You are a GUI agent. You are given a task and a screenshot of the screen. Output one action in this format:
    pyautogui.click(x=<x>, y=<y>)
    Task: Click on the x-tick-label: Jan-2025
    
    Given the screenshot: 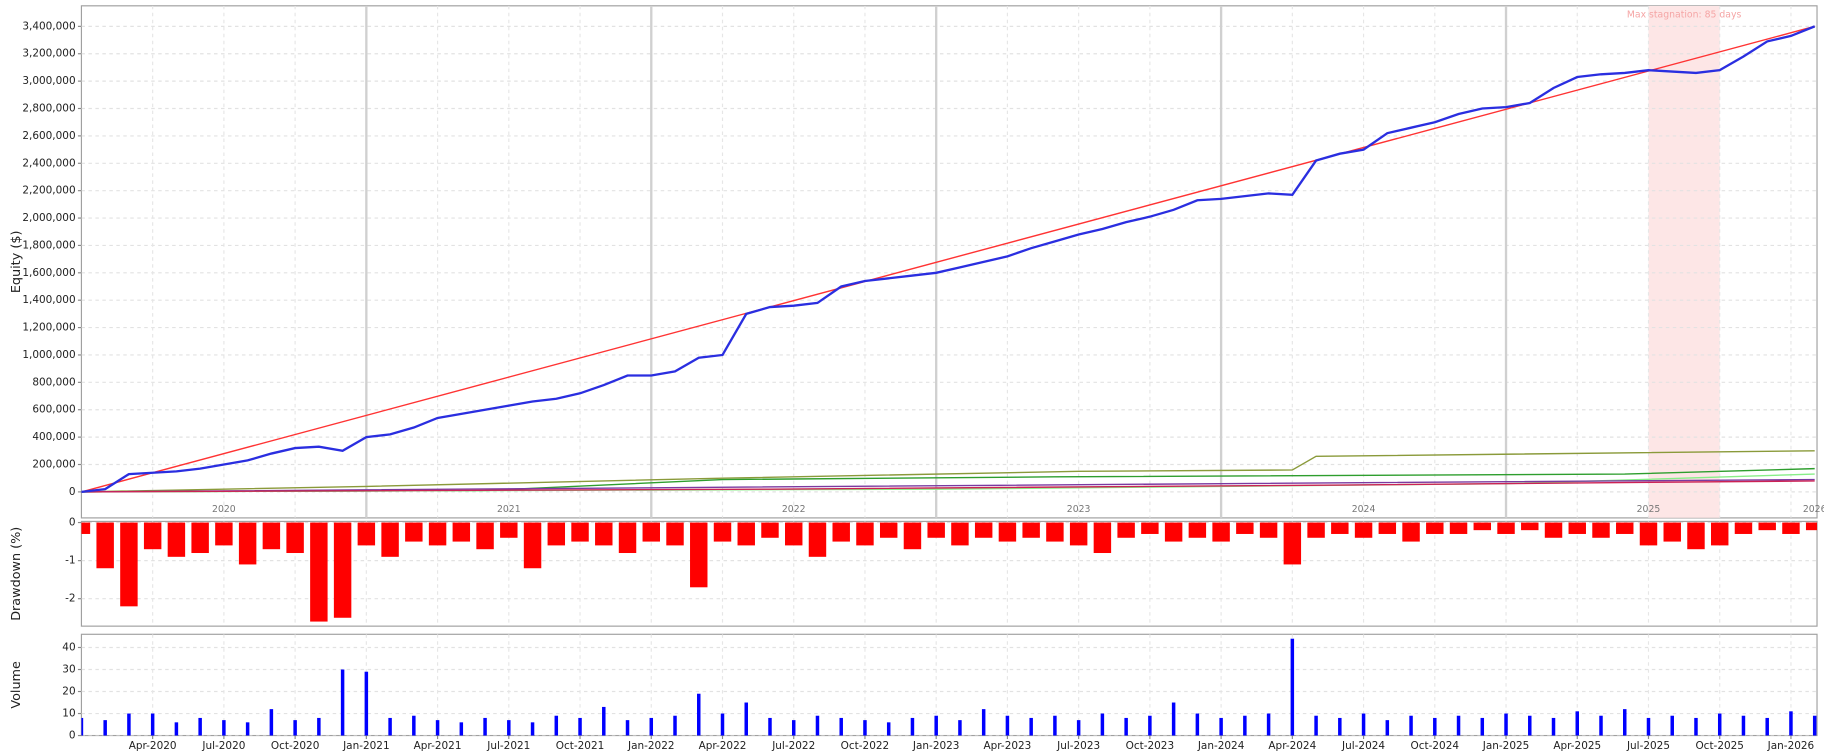 What is the action you would take?
    pyautogui.click(x=1506, y=746)
    